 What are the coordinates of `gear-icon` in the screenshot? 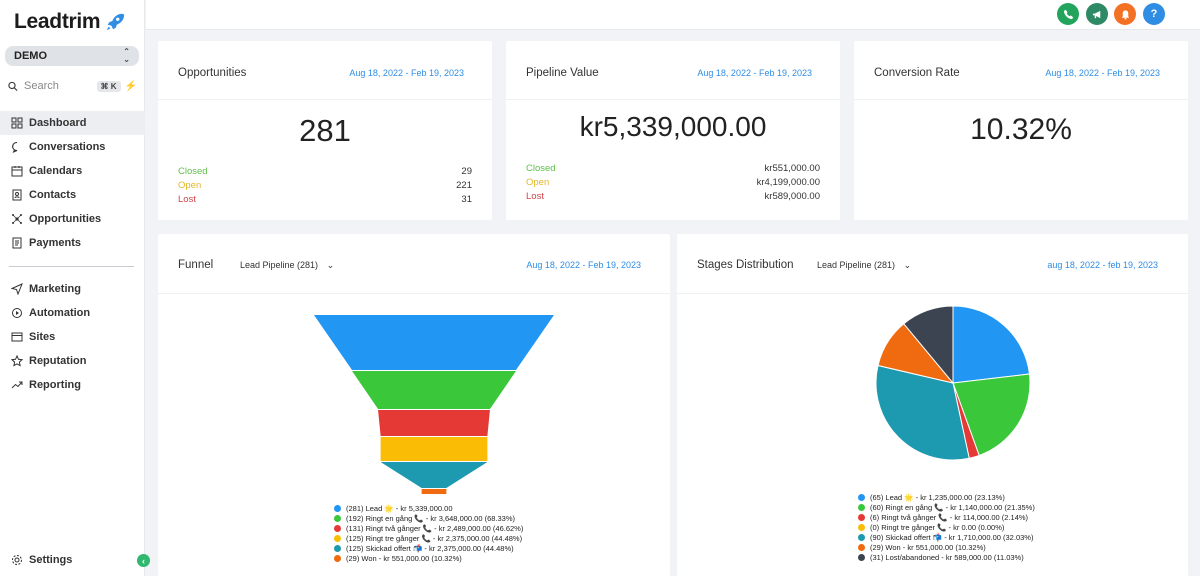 It's located at (16, 560).